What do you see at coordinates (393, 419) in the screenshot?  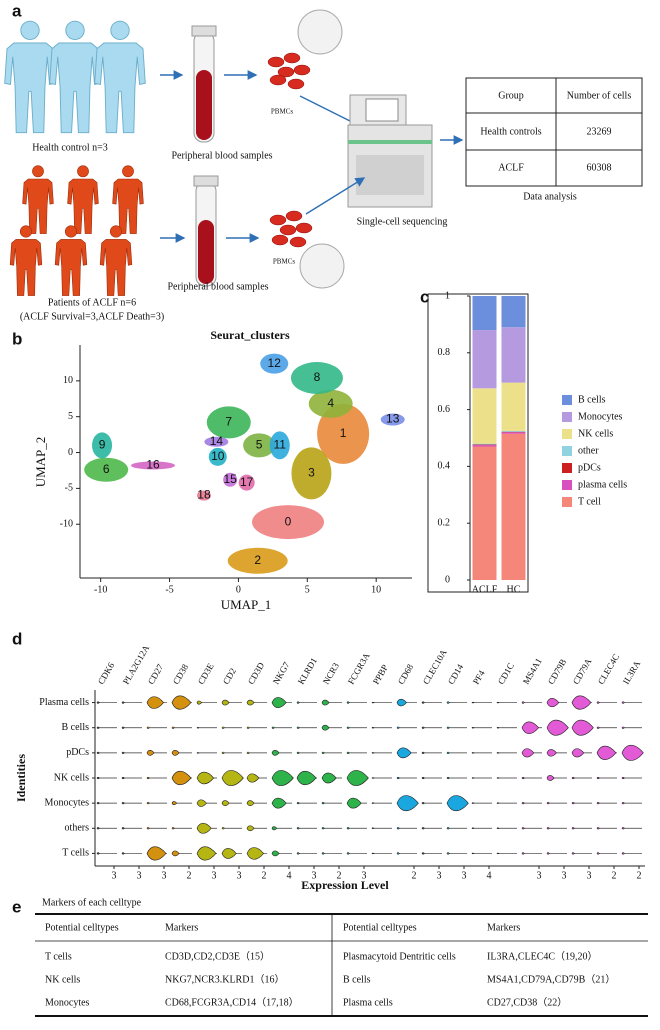 I see `cluster-label: 13` at bounding box center [393, 419].